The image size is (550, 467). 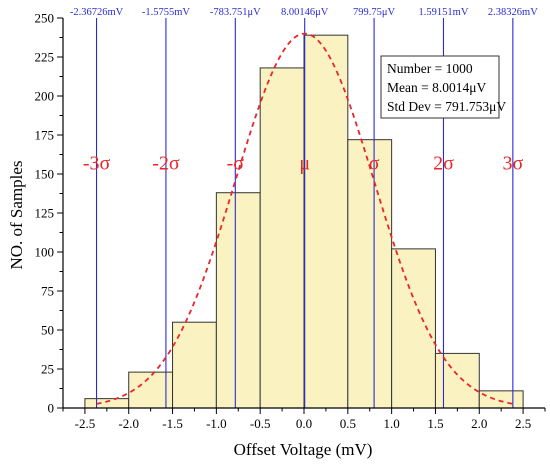 I want to click on sigma-marker-label: -3σ, so click(x=97, y=163).